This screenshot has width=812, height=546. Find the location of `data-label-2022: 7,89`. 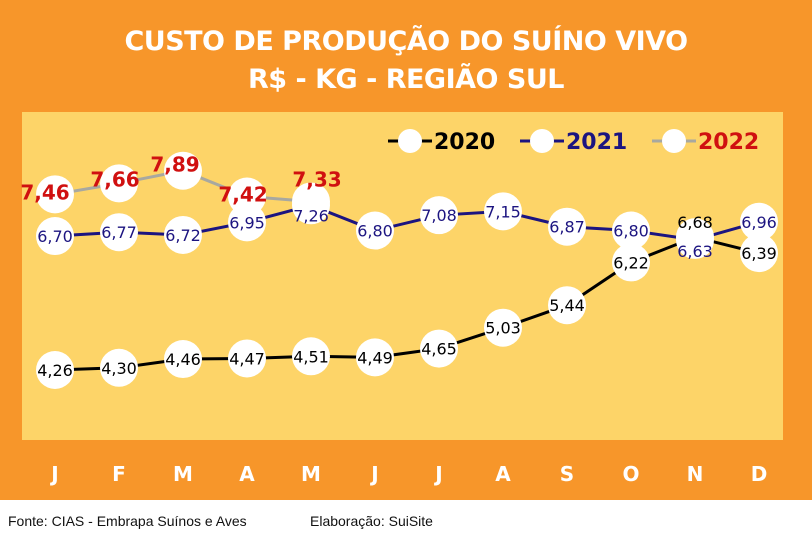

data-label-2022: 7,89 is located at coordinates (174, 165).